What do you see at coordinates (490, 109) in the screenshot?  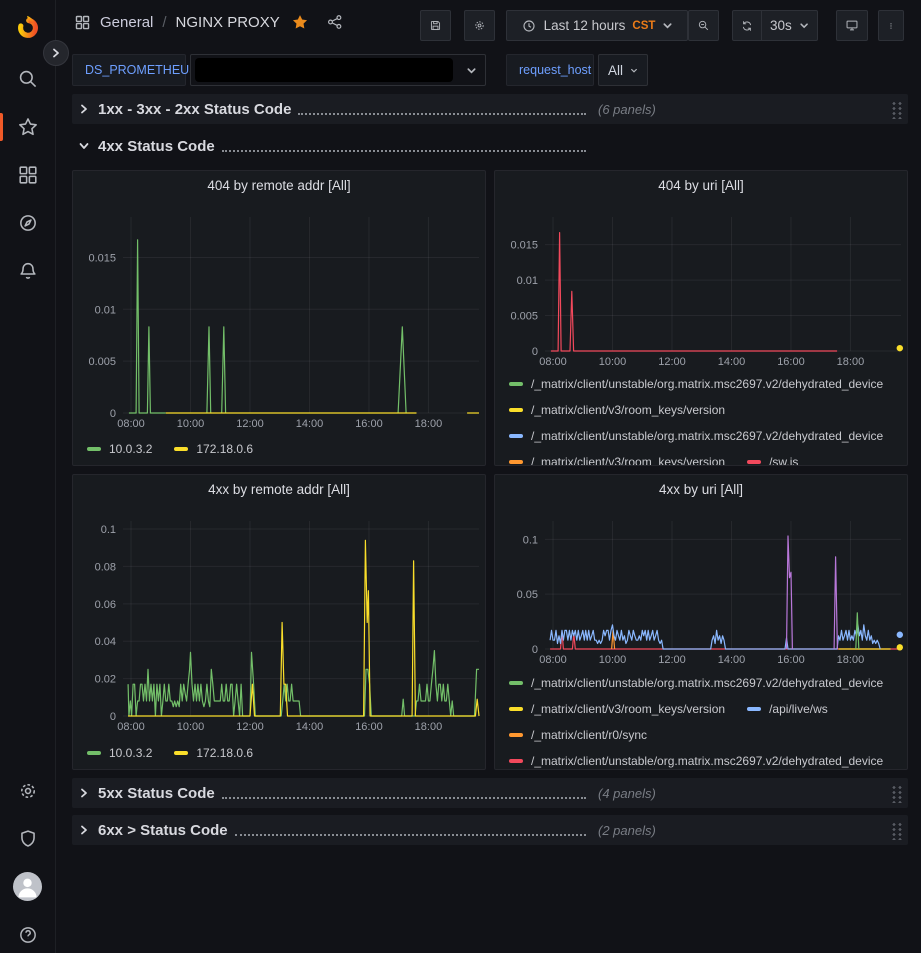 I see `row-1xx-3xx-2xx: 1xx - 3xx - 2xx Status Code (6 panels)` at bounding box center [490, 109].